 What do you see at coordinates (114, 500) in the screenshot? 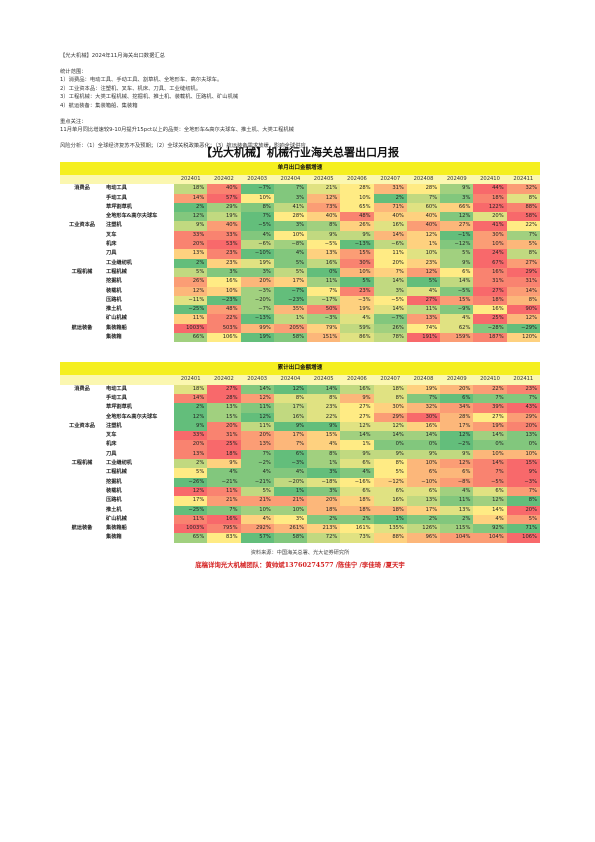
I see `item-cell: 压路机` at bounding box center [114, 500].